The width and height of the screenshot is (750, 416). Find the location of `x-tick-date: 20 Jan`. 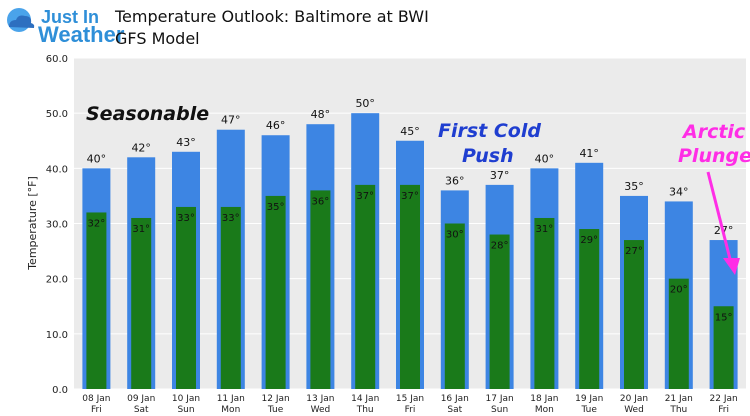

x-tick-date: 20 Jan is located at coordinates (634, 399).